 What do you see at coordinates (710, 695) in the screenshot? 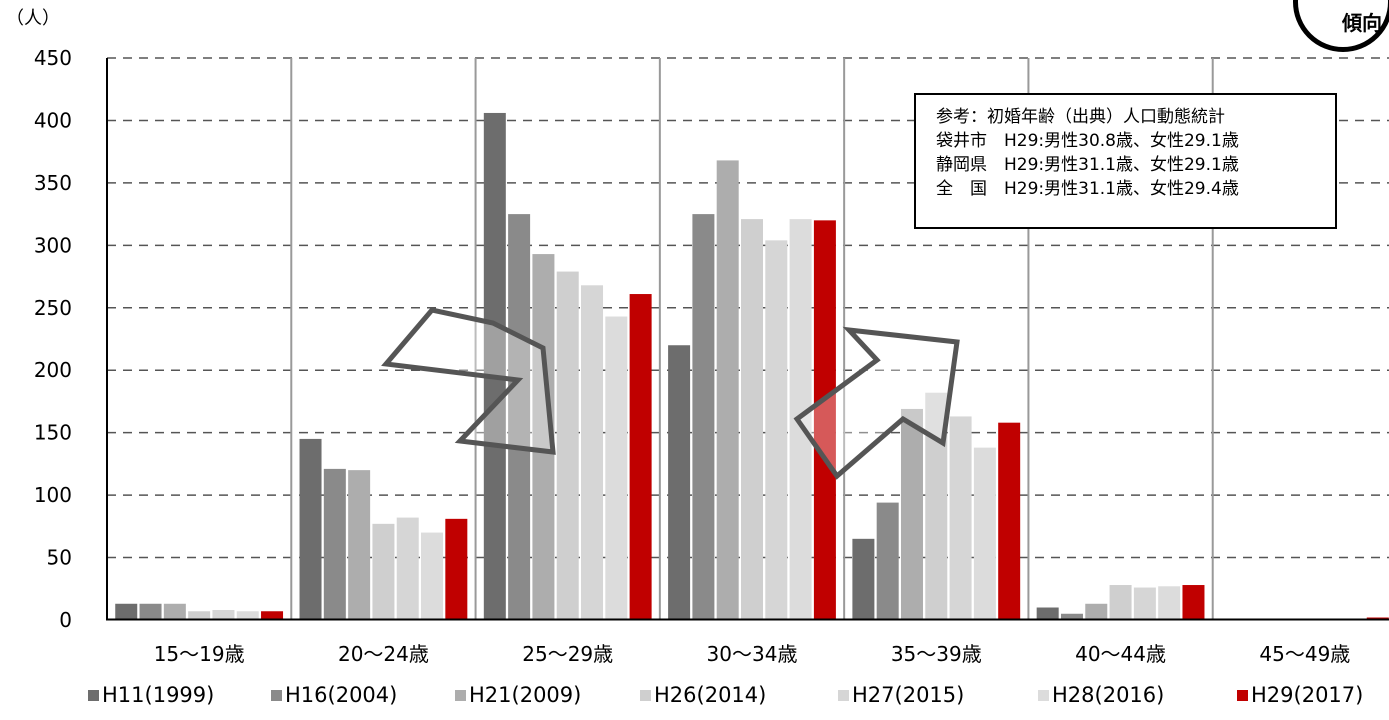
I see `legend-label: H26(2014)` at bounding box center [710, 695].